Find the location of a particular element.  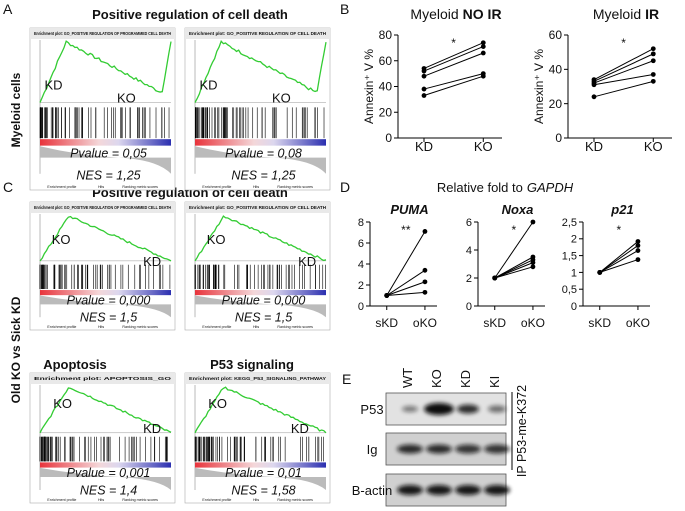

side-label: Old KO vs Sick KD is located at coordinates (16, 349).